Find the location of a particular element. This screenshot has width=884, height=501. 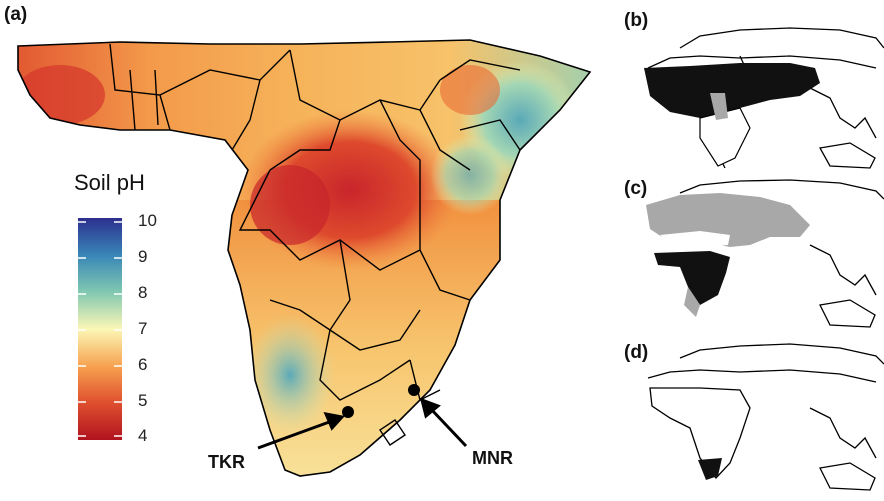

color-legend is located at coordinates (103, 331).